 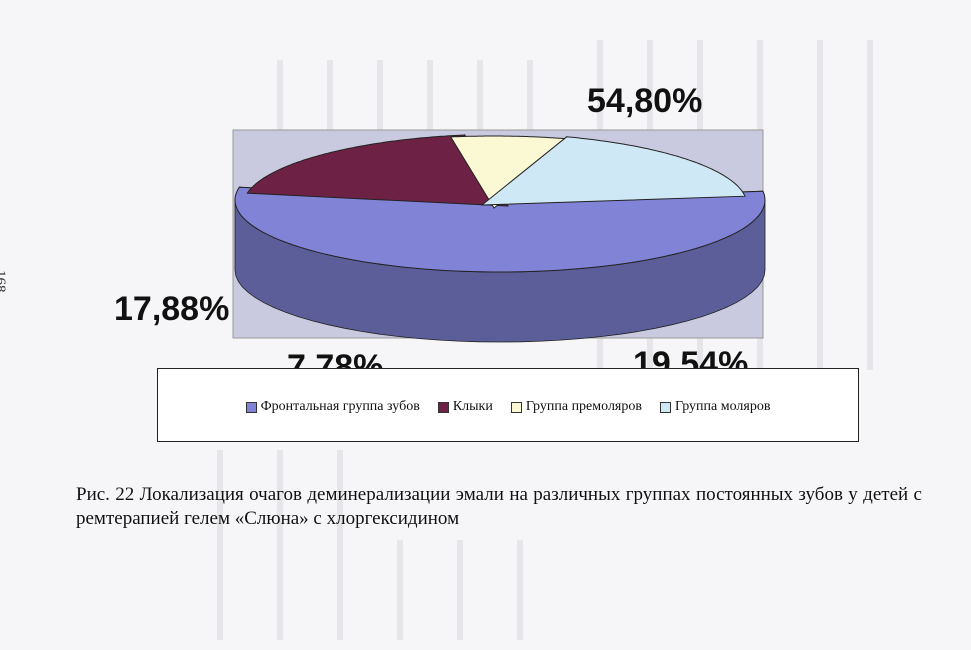 I want to click on data-label-front-teeth: 54,80%, so click(x=645, y=101).